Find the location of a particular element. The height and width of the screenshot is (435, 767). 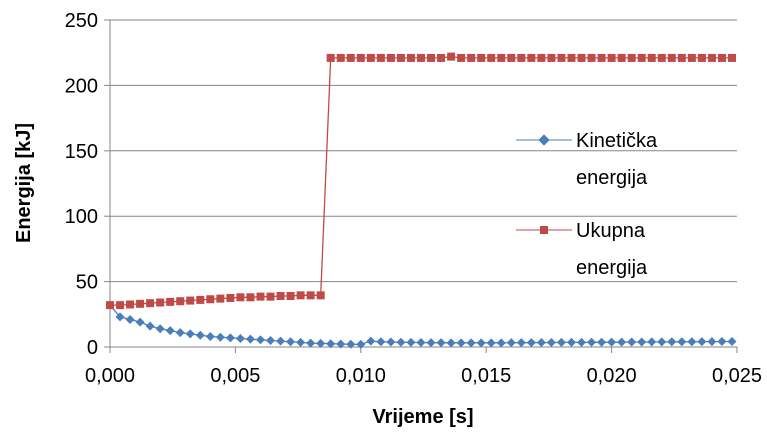

x-axis-ticks: 0,000 0,005 0,010 0,015 0,020 0,025 is located at coordinates (423, 367).